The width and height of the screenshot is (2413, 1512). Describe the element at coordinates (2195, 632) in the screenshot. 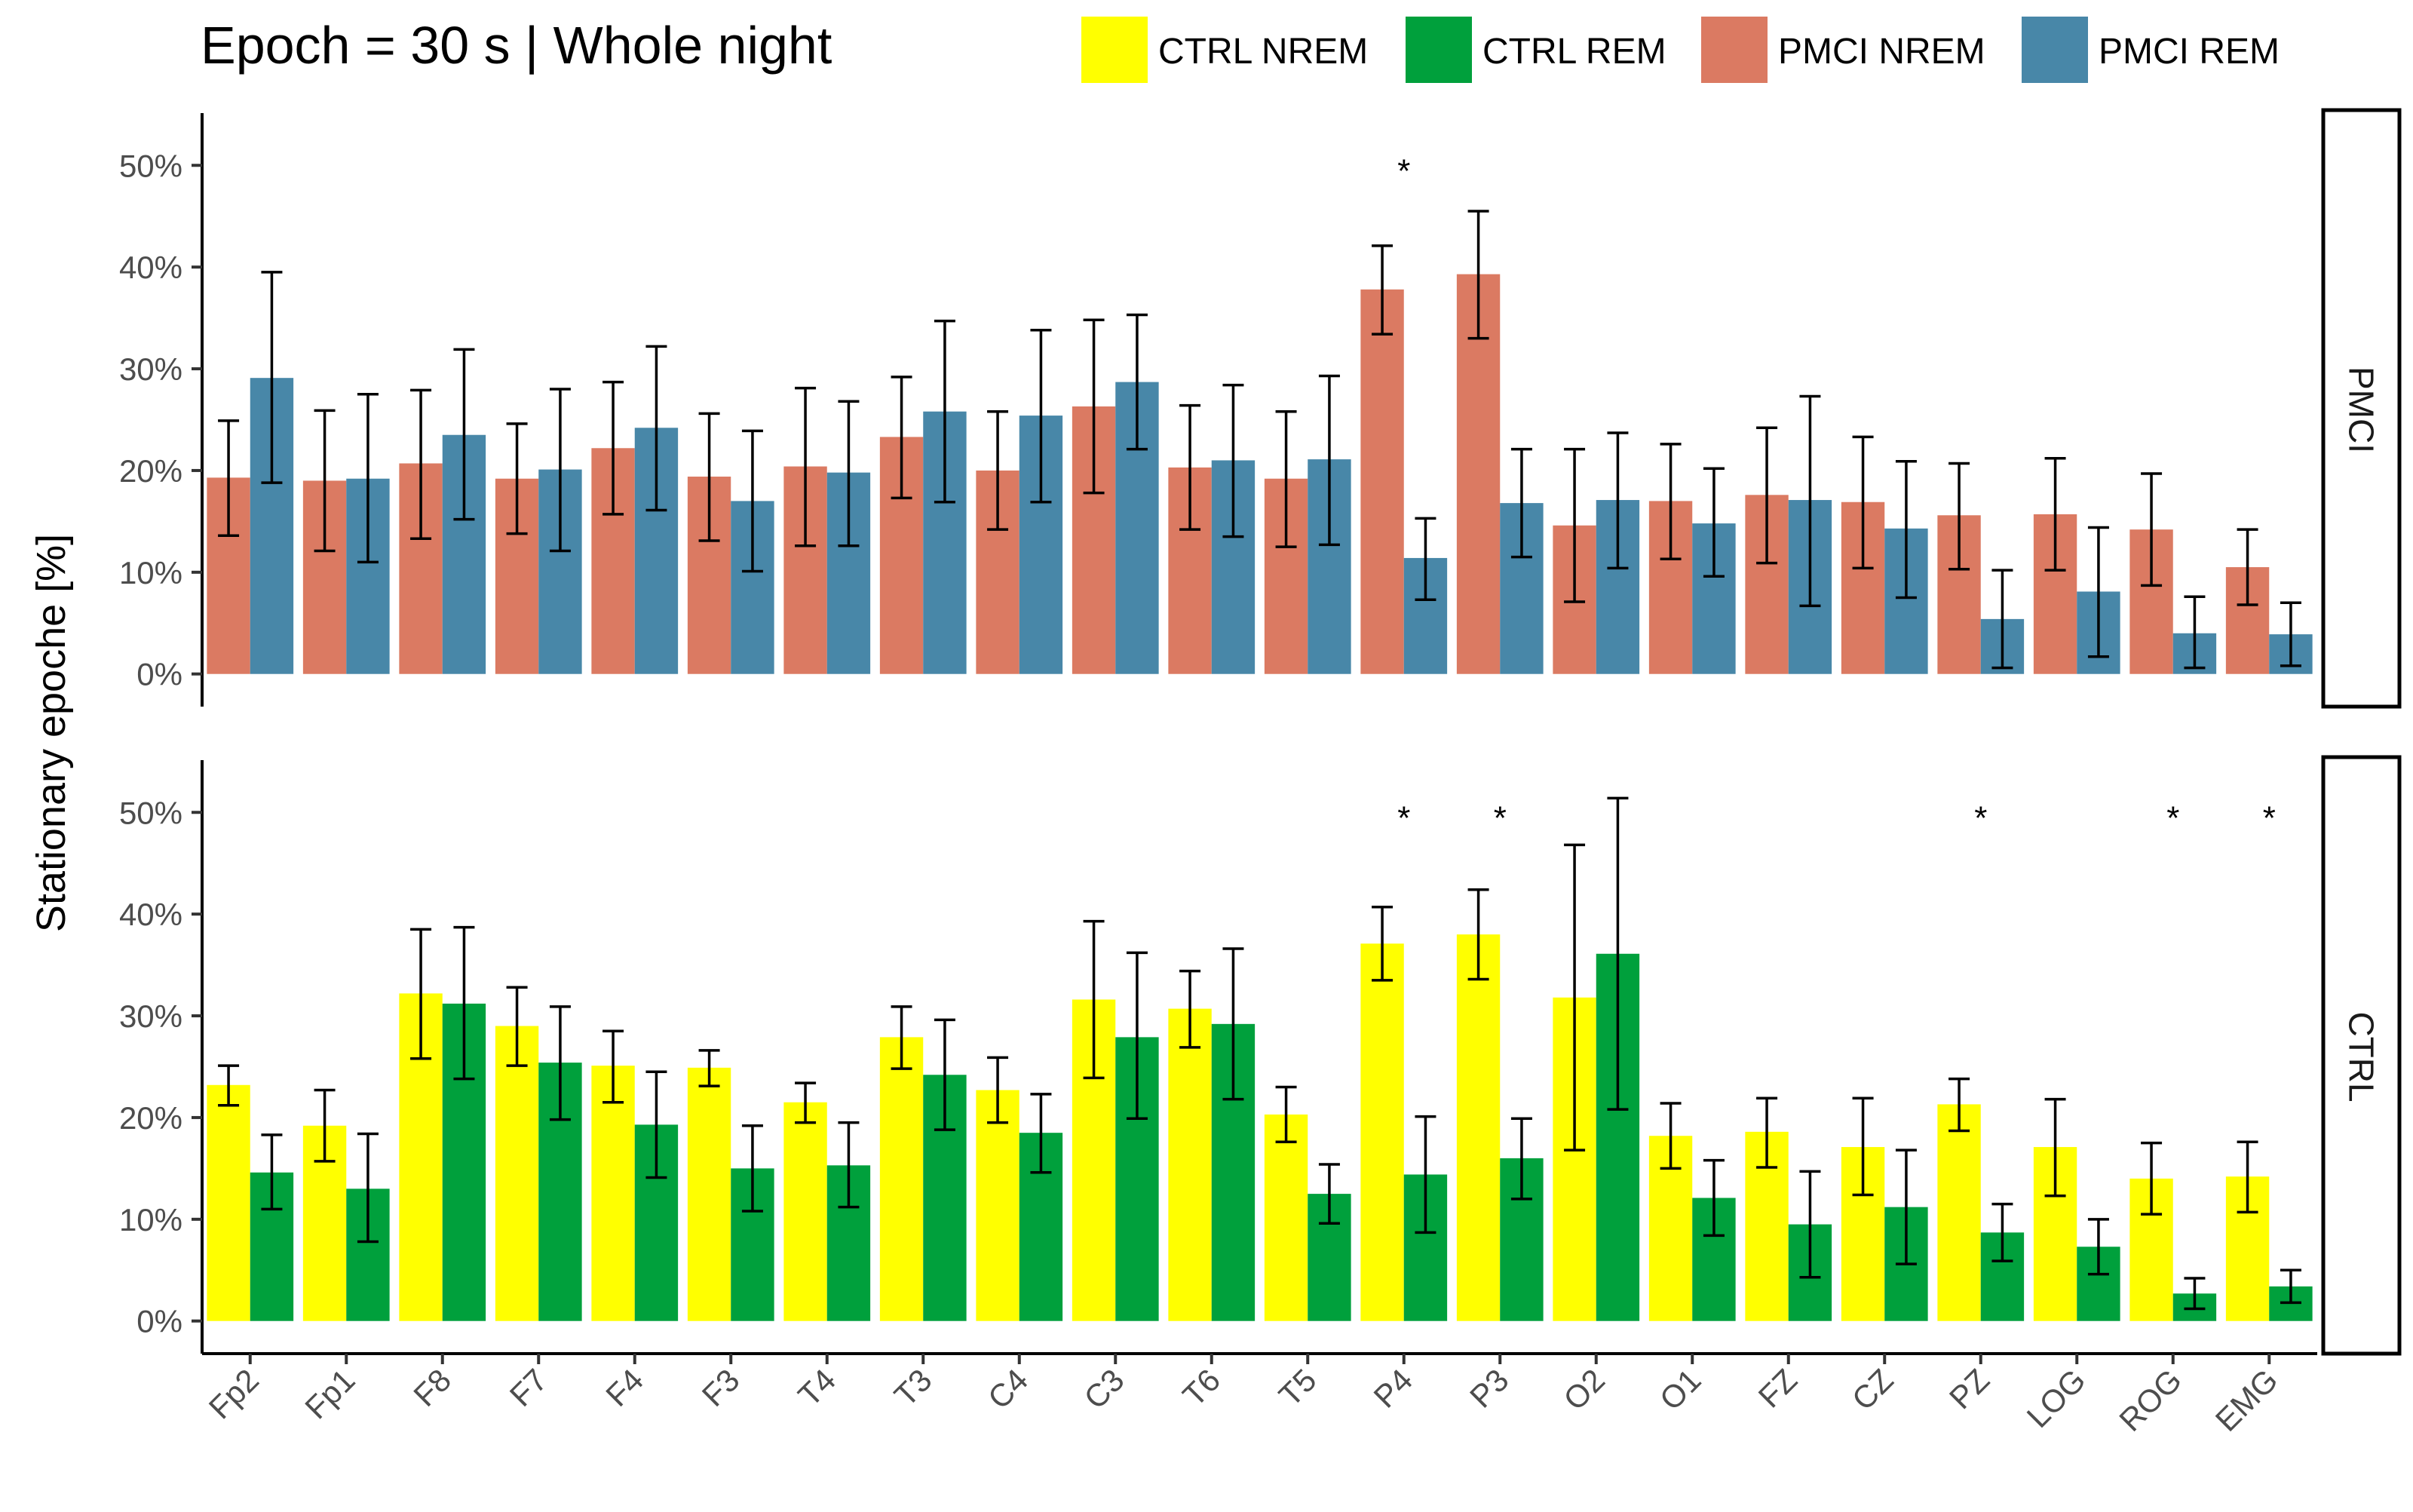

I see `error-bar-pmci-rem-rog` at that location.